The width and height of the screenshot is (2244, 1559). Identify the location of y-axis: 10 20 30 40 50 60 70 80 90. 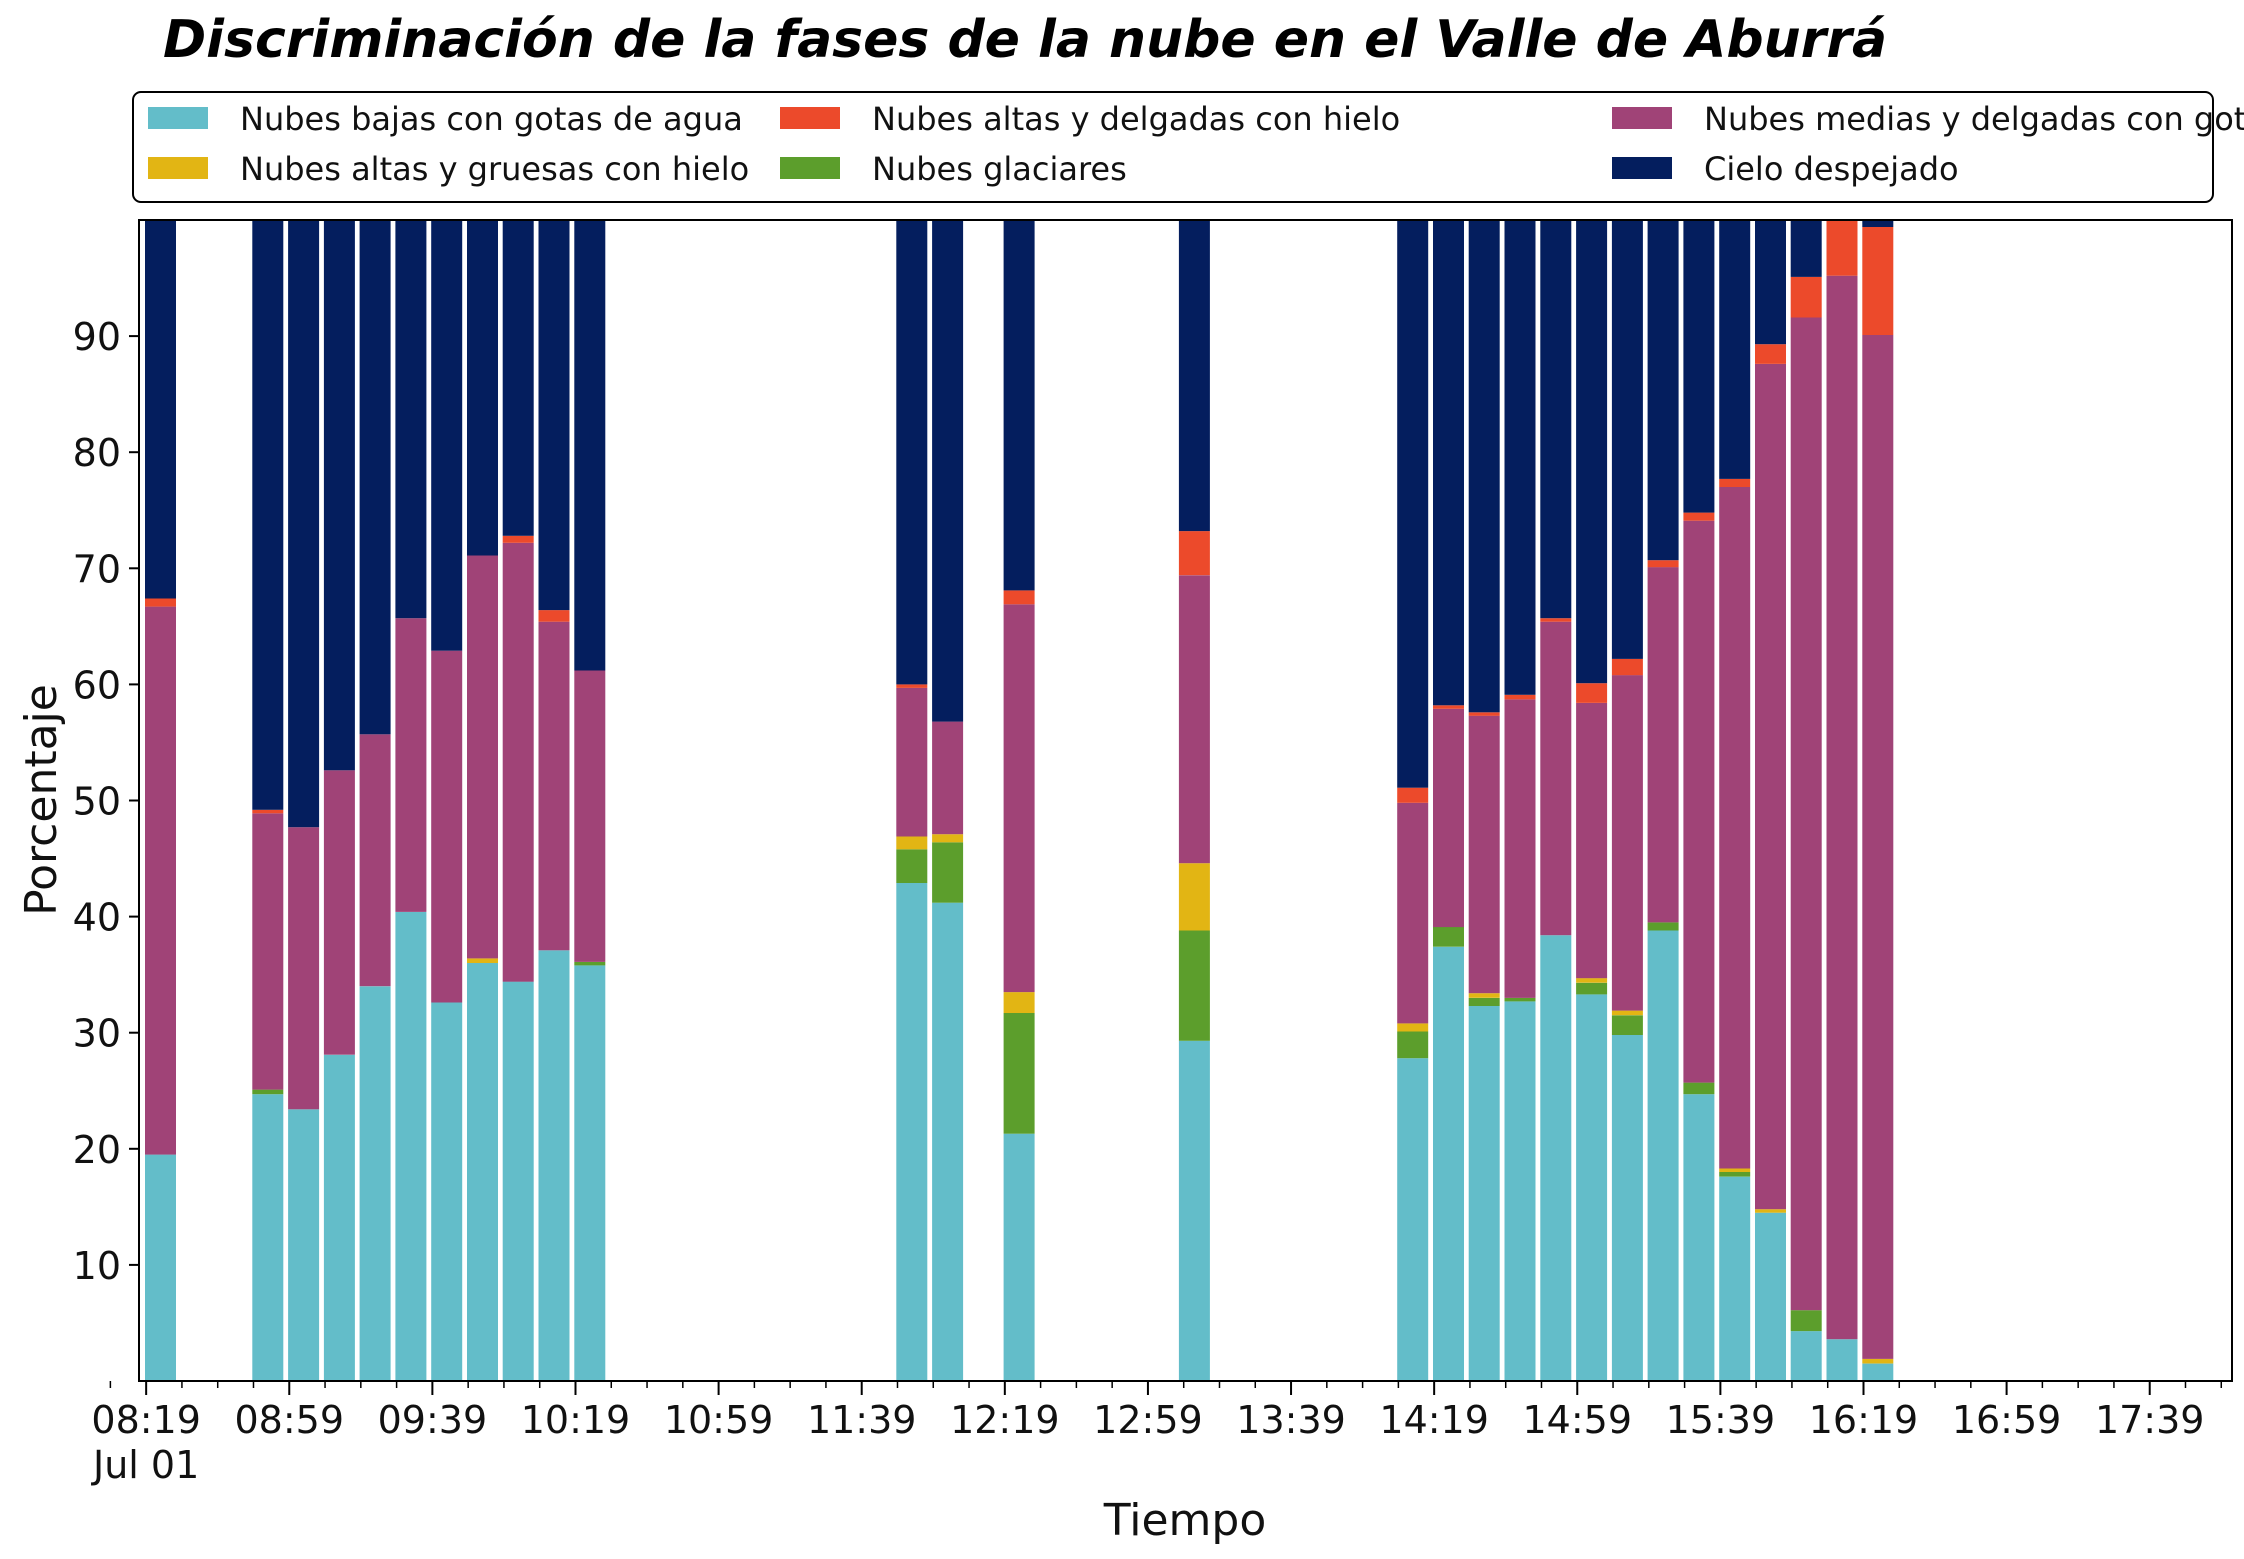
(106, 801).